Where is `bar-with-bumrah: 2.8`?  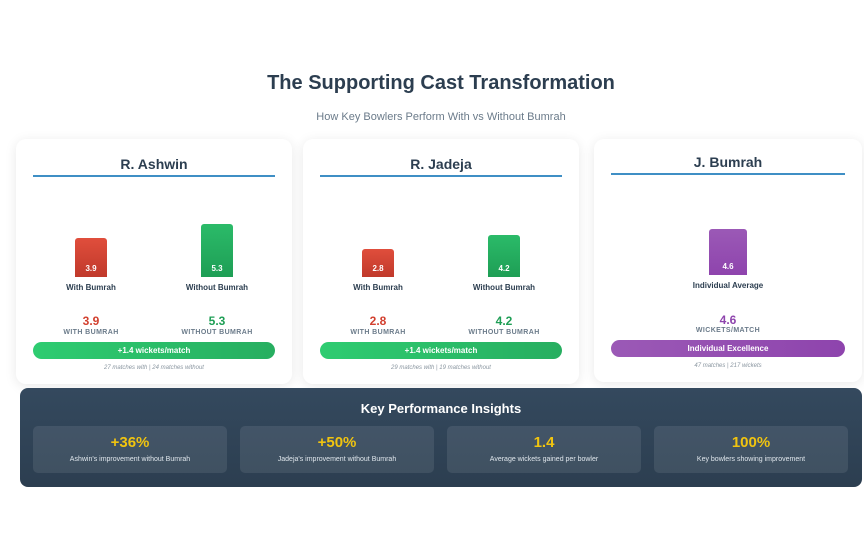
bar-with-bumrah: 2.8 is located at coordinates (378, 263).